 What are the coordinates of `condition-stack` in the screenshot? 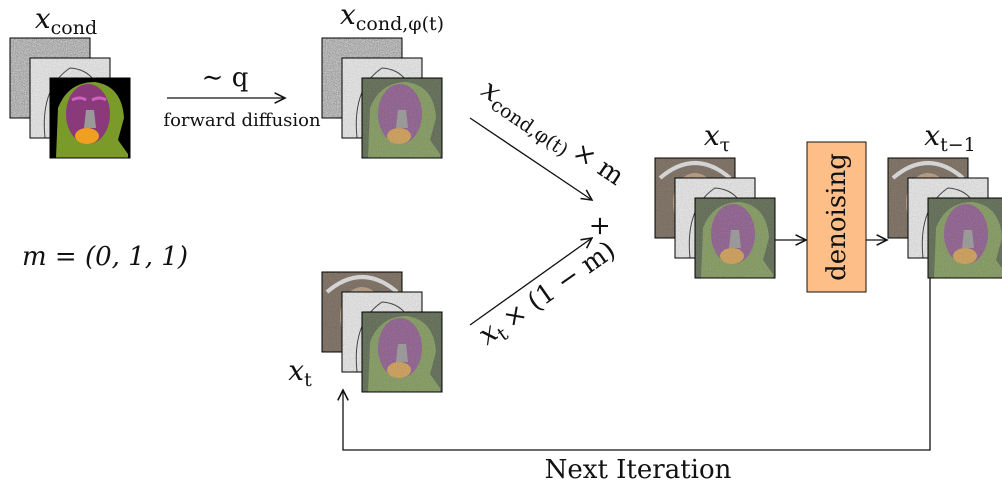 It's located at (71, 99).